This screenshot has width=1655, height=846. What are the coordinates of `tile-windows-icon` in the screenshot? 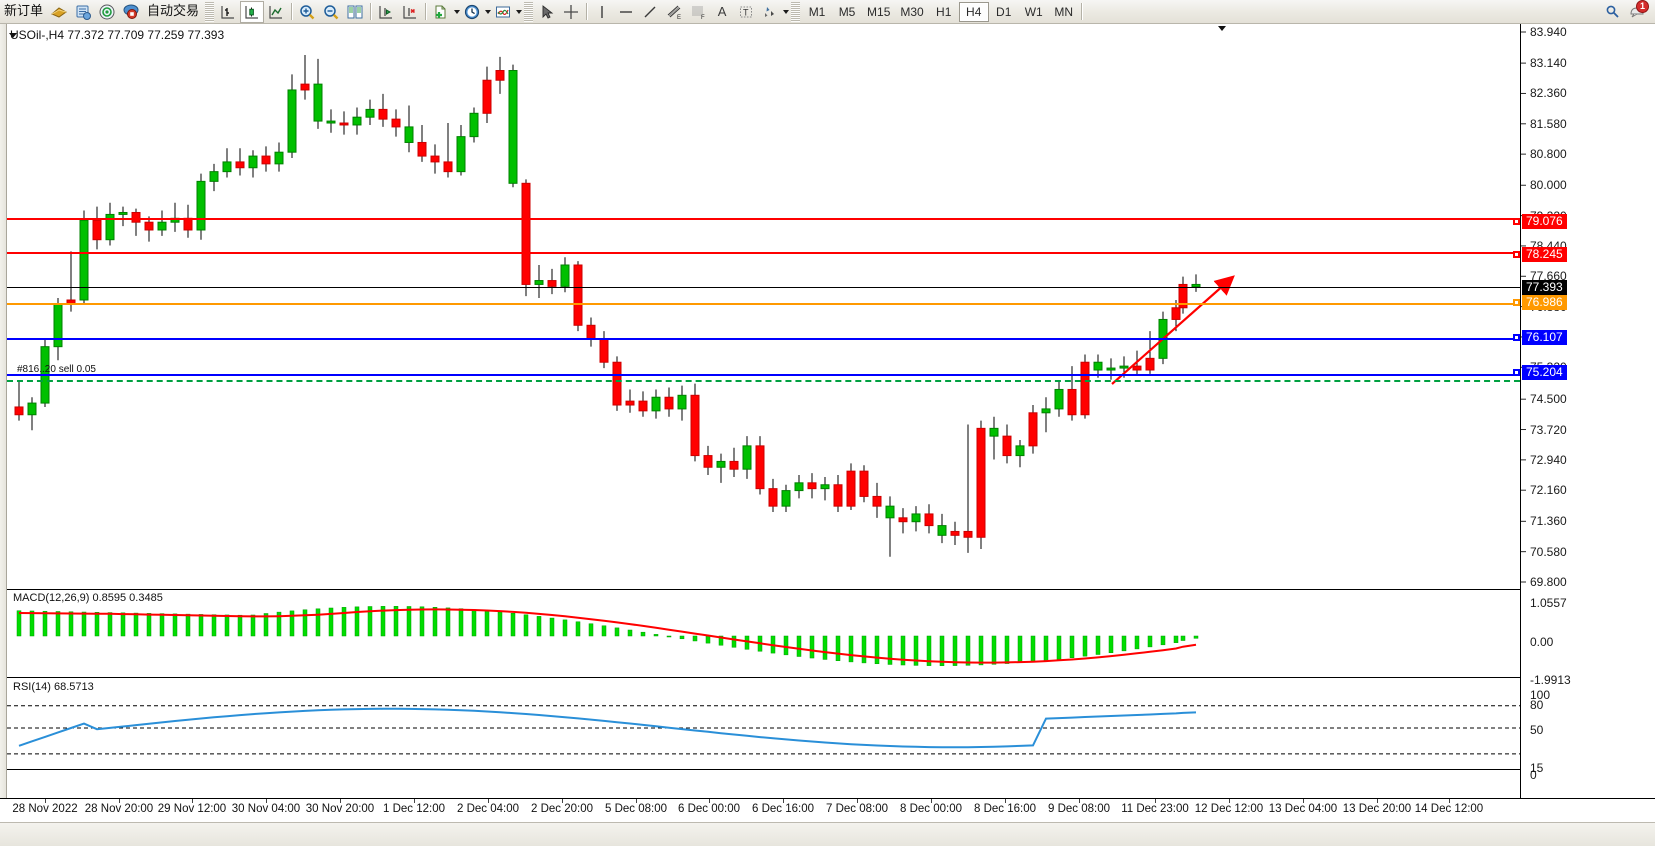 It's located at (355, 12).